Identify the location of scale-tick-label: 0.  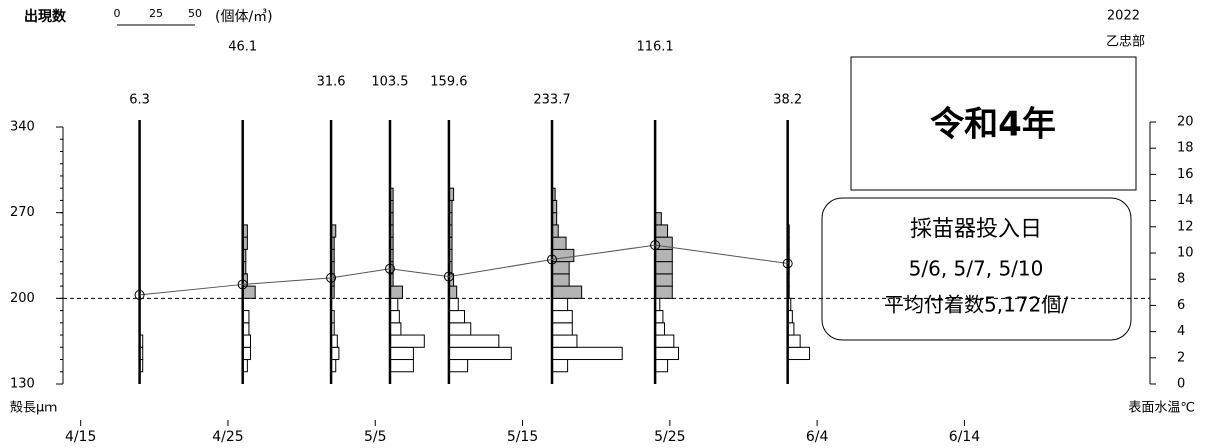
(117, 13).